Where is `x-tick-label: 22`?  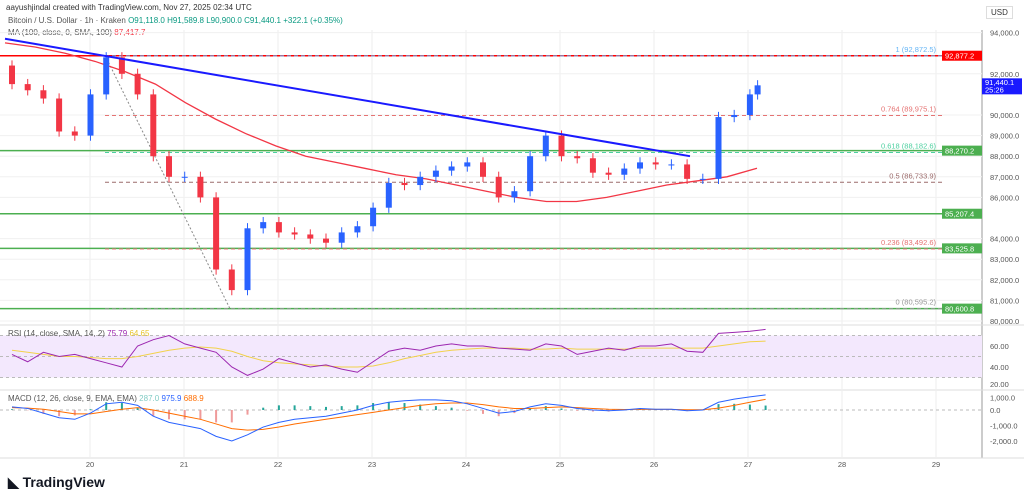
x-tick-label: 22 is located at coordinates (278, 464).